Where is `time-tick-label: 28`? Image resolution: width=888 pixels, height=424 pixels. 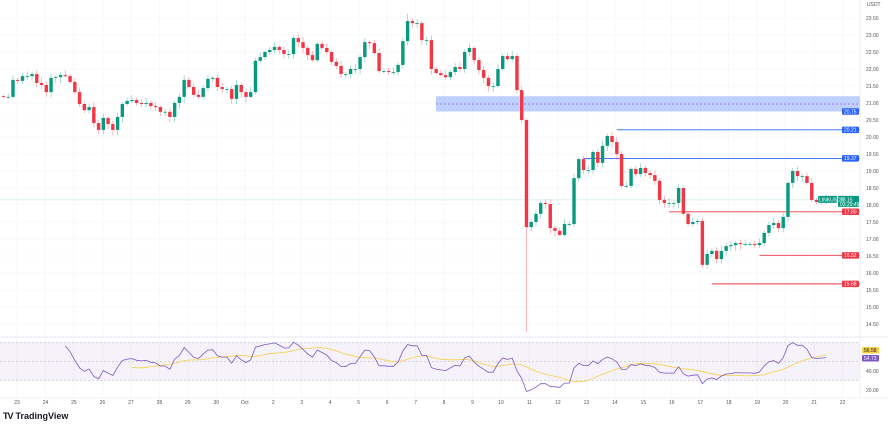 time-tick-label: 28 is located at coordinates (160, 403).